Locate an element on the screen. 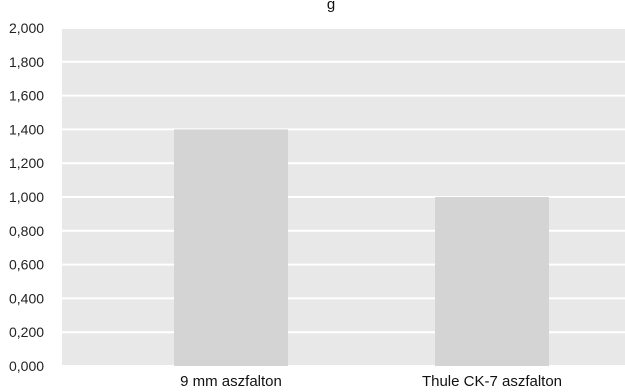 The image size is (625, 392). y-tick-label: 1,800 is located at coordinates (26, 62).